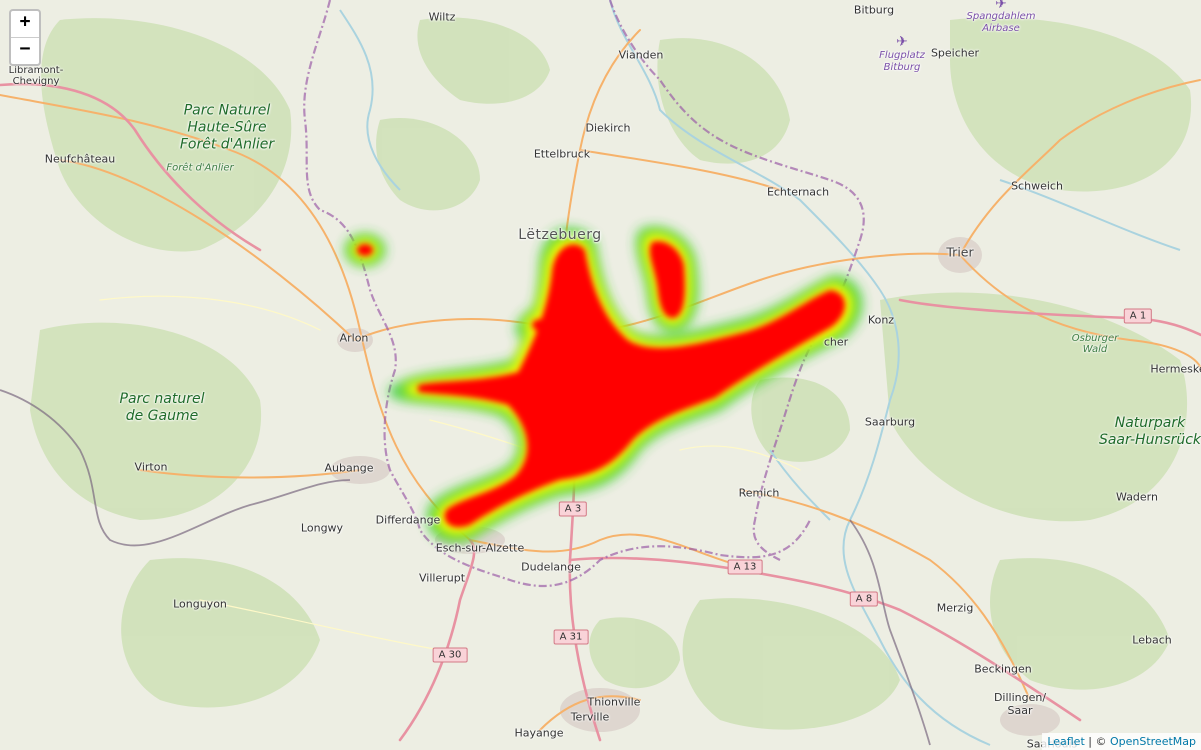  I want to click on attribution: Leaflet | © OpenStreetMap, so click(1121, 741).